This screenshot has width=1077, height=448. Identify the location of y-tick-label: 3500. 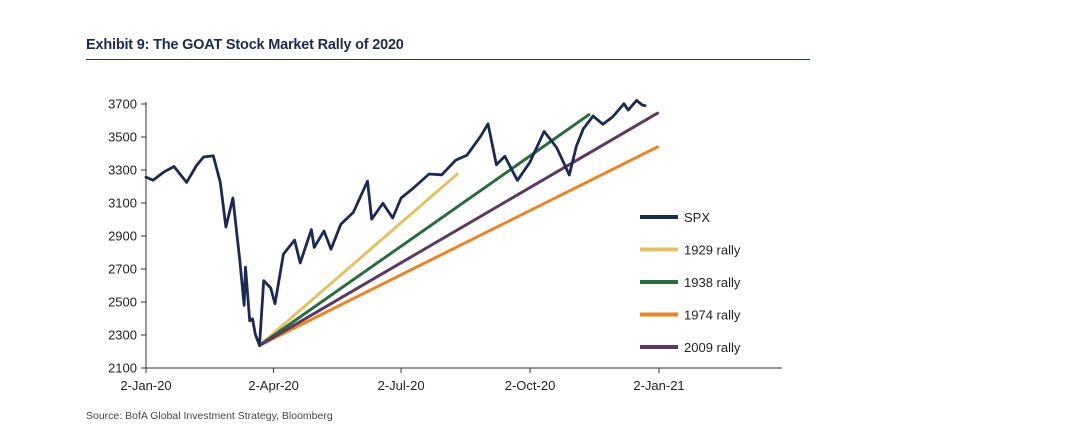
(122, 137).